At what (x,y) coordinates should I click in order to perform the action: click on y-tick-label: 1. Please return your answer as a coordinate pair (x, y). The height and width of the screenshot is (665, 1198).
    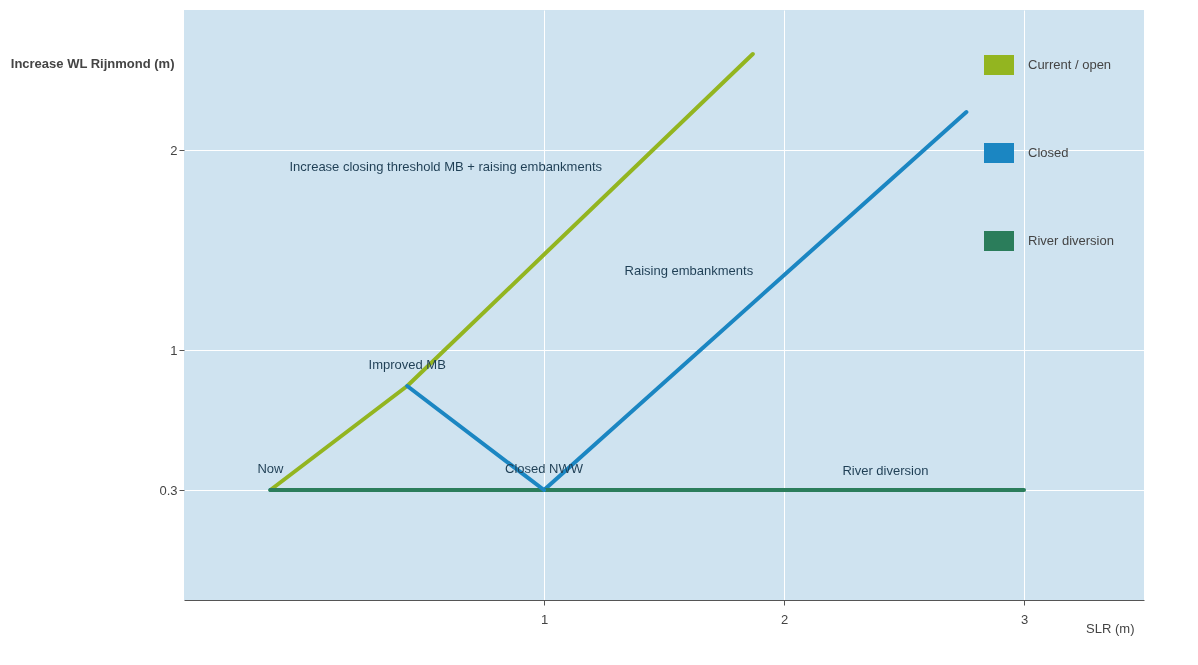
    Looking at the image, I should click on (174, 350).